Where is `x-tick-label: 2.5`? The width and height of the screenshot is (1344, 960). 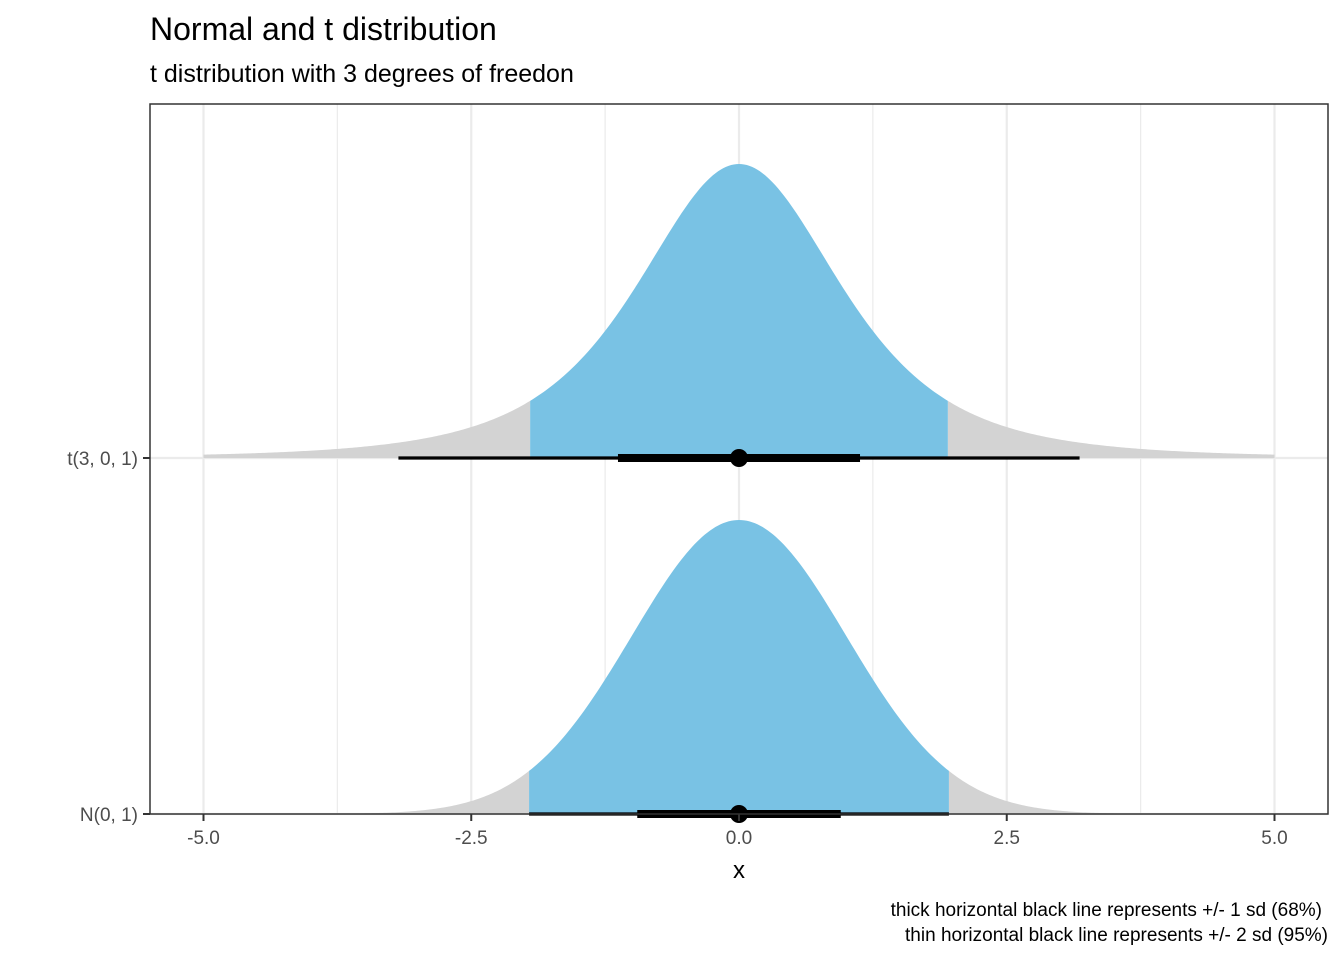 x-tick-label: 2.5 is located at coordinates (1007, 838).